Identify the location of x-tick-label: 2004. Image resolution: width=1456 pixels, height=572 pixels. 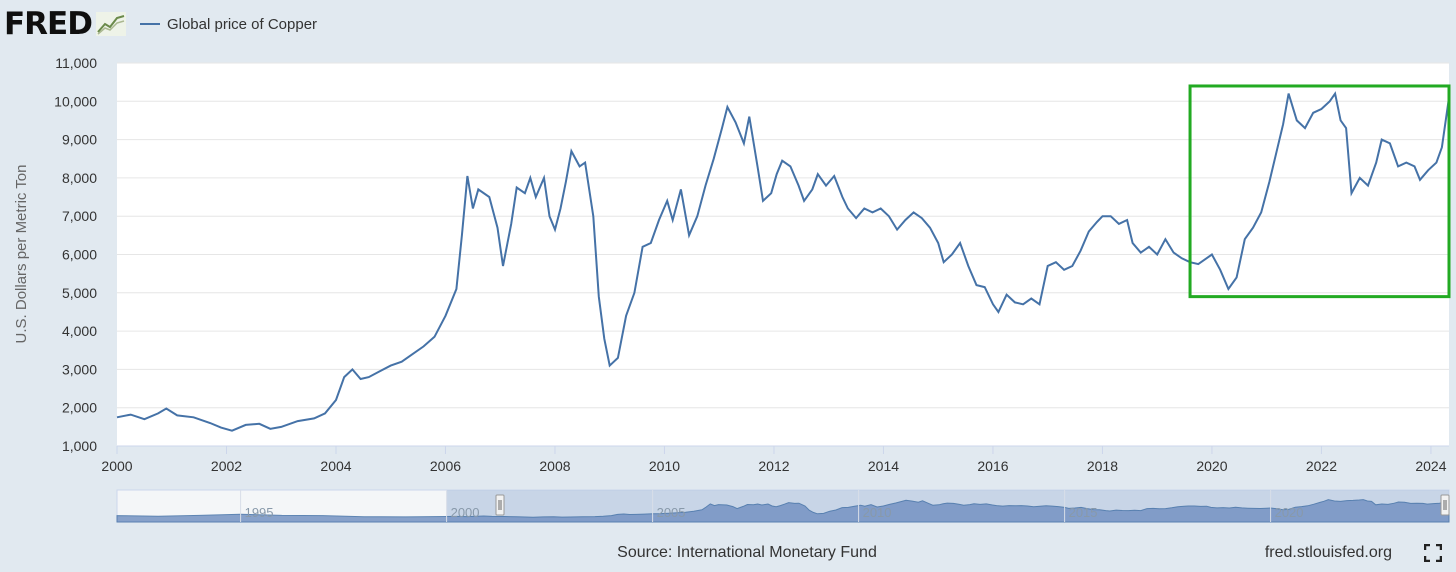
(335, 466).